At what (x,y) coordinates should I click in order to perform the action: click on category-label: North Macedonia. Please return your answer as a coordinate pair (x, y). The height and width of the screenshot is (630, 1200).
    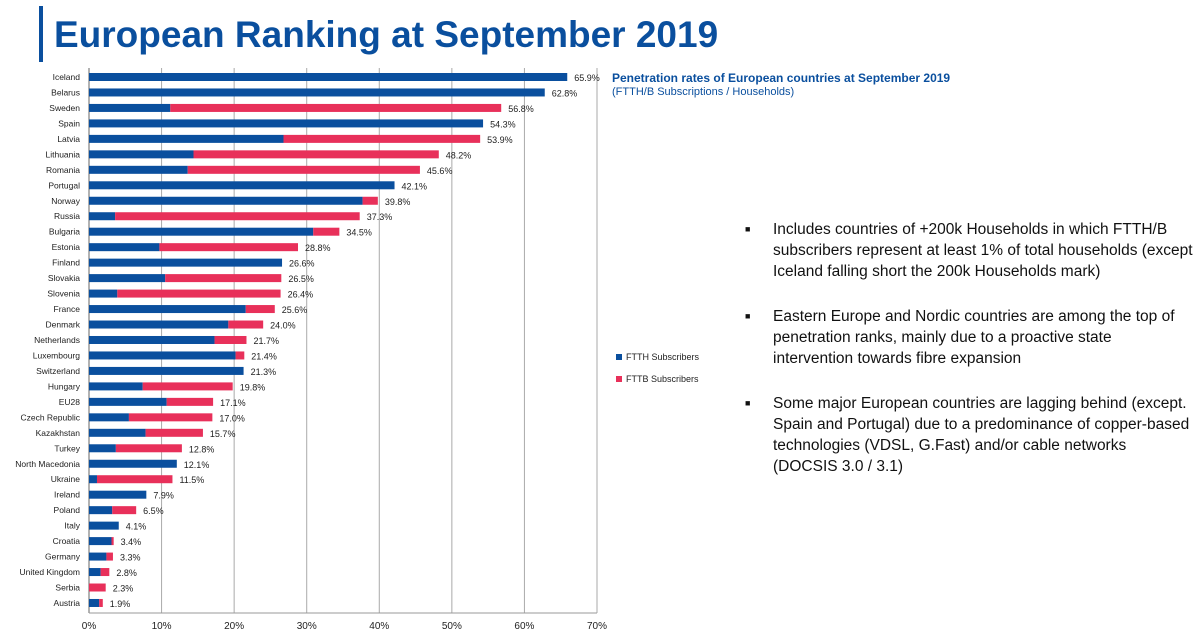
    Looking at the image, I should click on (47, 464).